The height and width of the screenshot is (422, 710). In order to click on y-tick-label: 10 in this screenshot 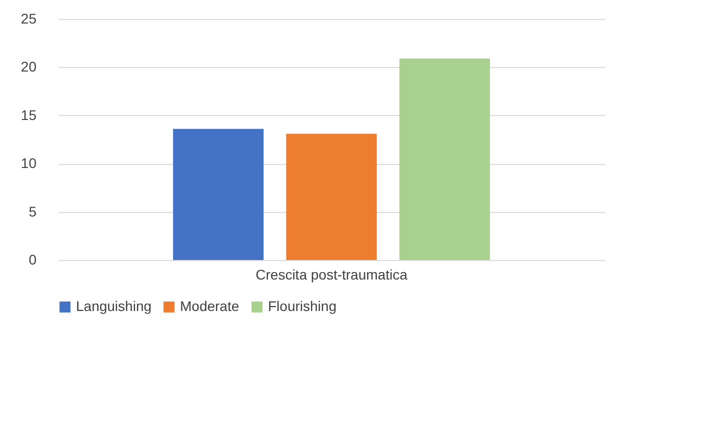, I will do `click(28, 163)`.